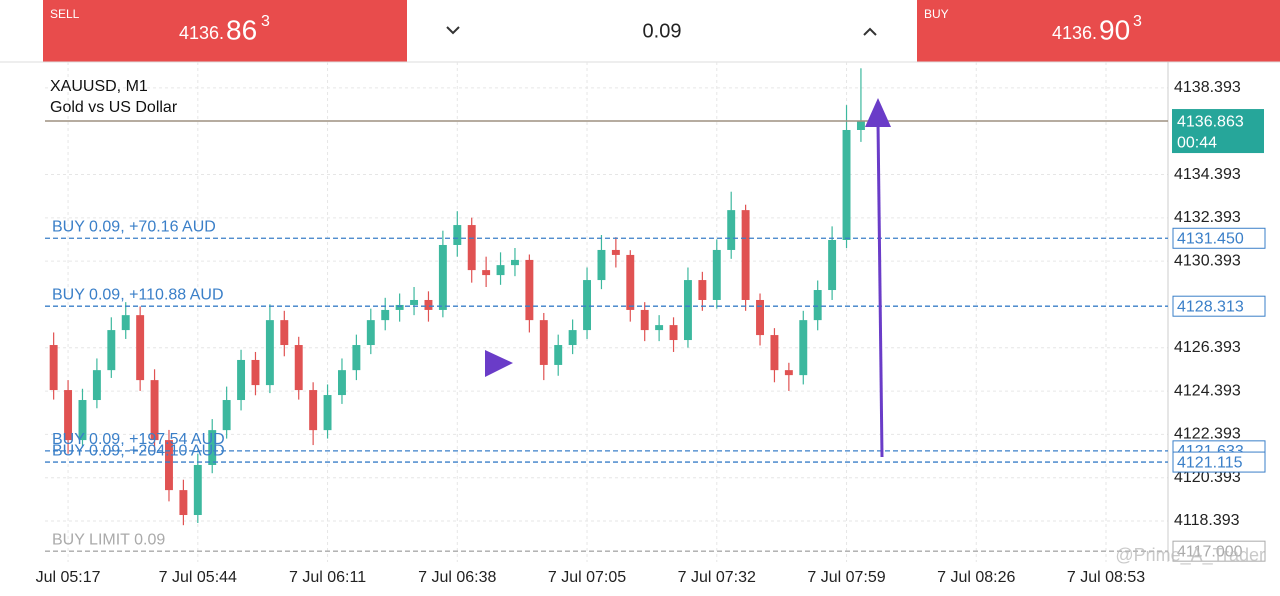 This screenshot has width=1280, height=596. Describe the element at coordinates (1207, 520) in the screenshot. I see `y-tick-label: 4118.393` at that location.